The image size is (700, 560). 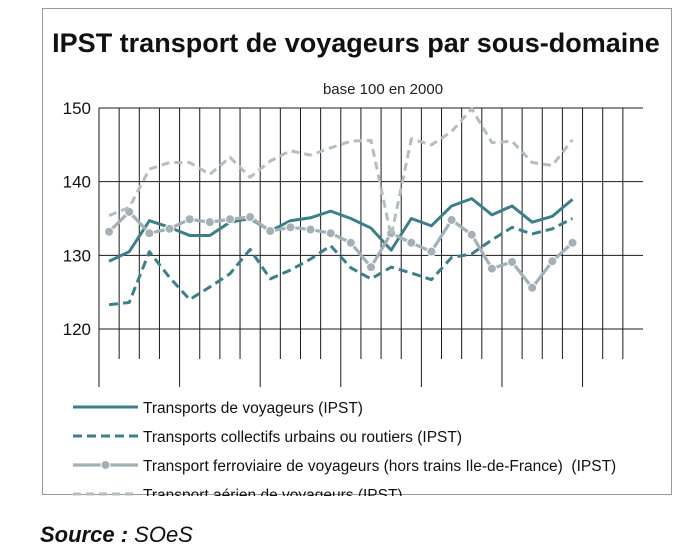 What do you see at coordinates (81, 243) in the screenshot?
I see `y-axis: 120 130 140 150` at bounding box center [81, 243].